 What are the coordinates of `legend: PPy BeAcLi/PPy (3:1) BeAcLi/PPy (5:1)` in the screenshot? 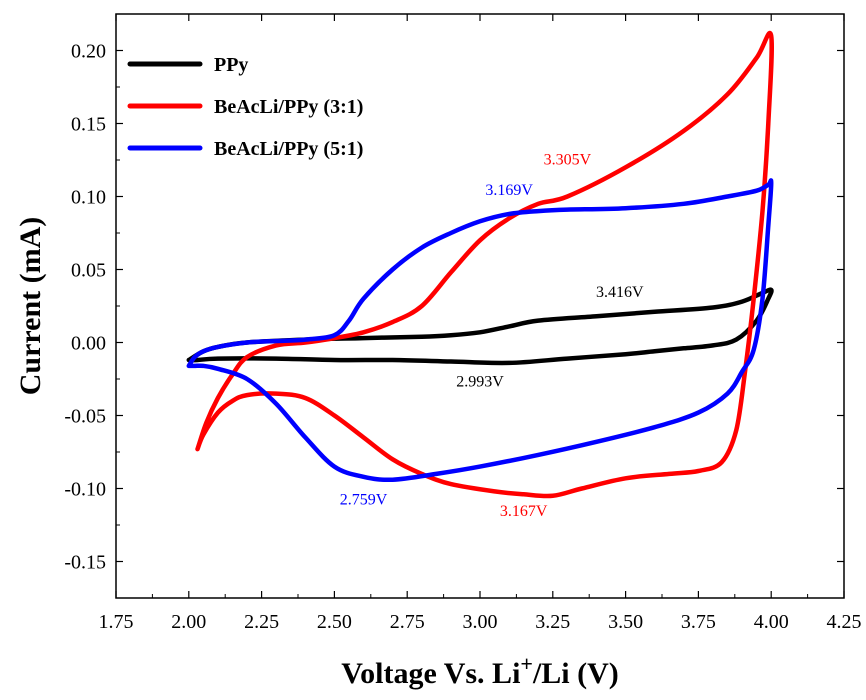 It's located at (245, 107).